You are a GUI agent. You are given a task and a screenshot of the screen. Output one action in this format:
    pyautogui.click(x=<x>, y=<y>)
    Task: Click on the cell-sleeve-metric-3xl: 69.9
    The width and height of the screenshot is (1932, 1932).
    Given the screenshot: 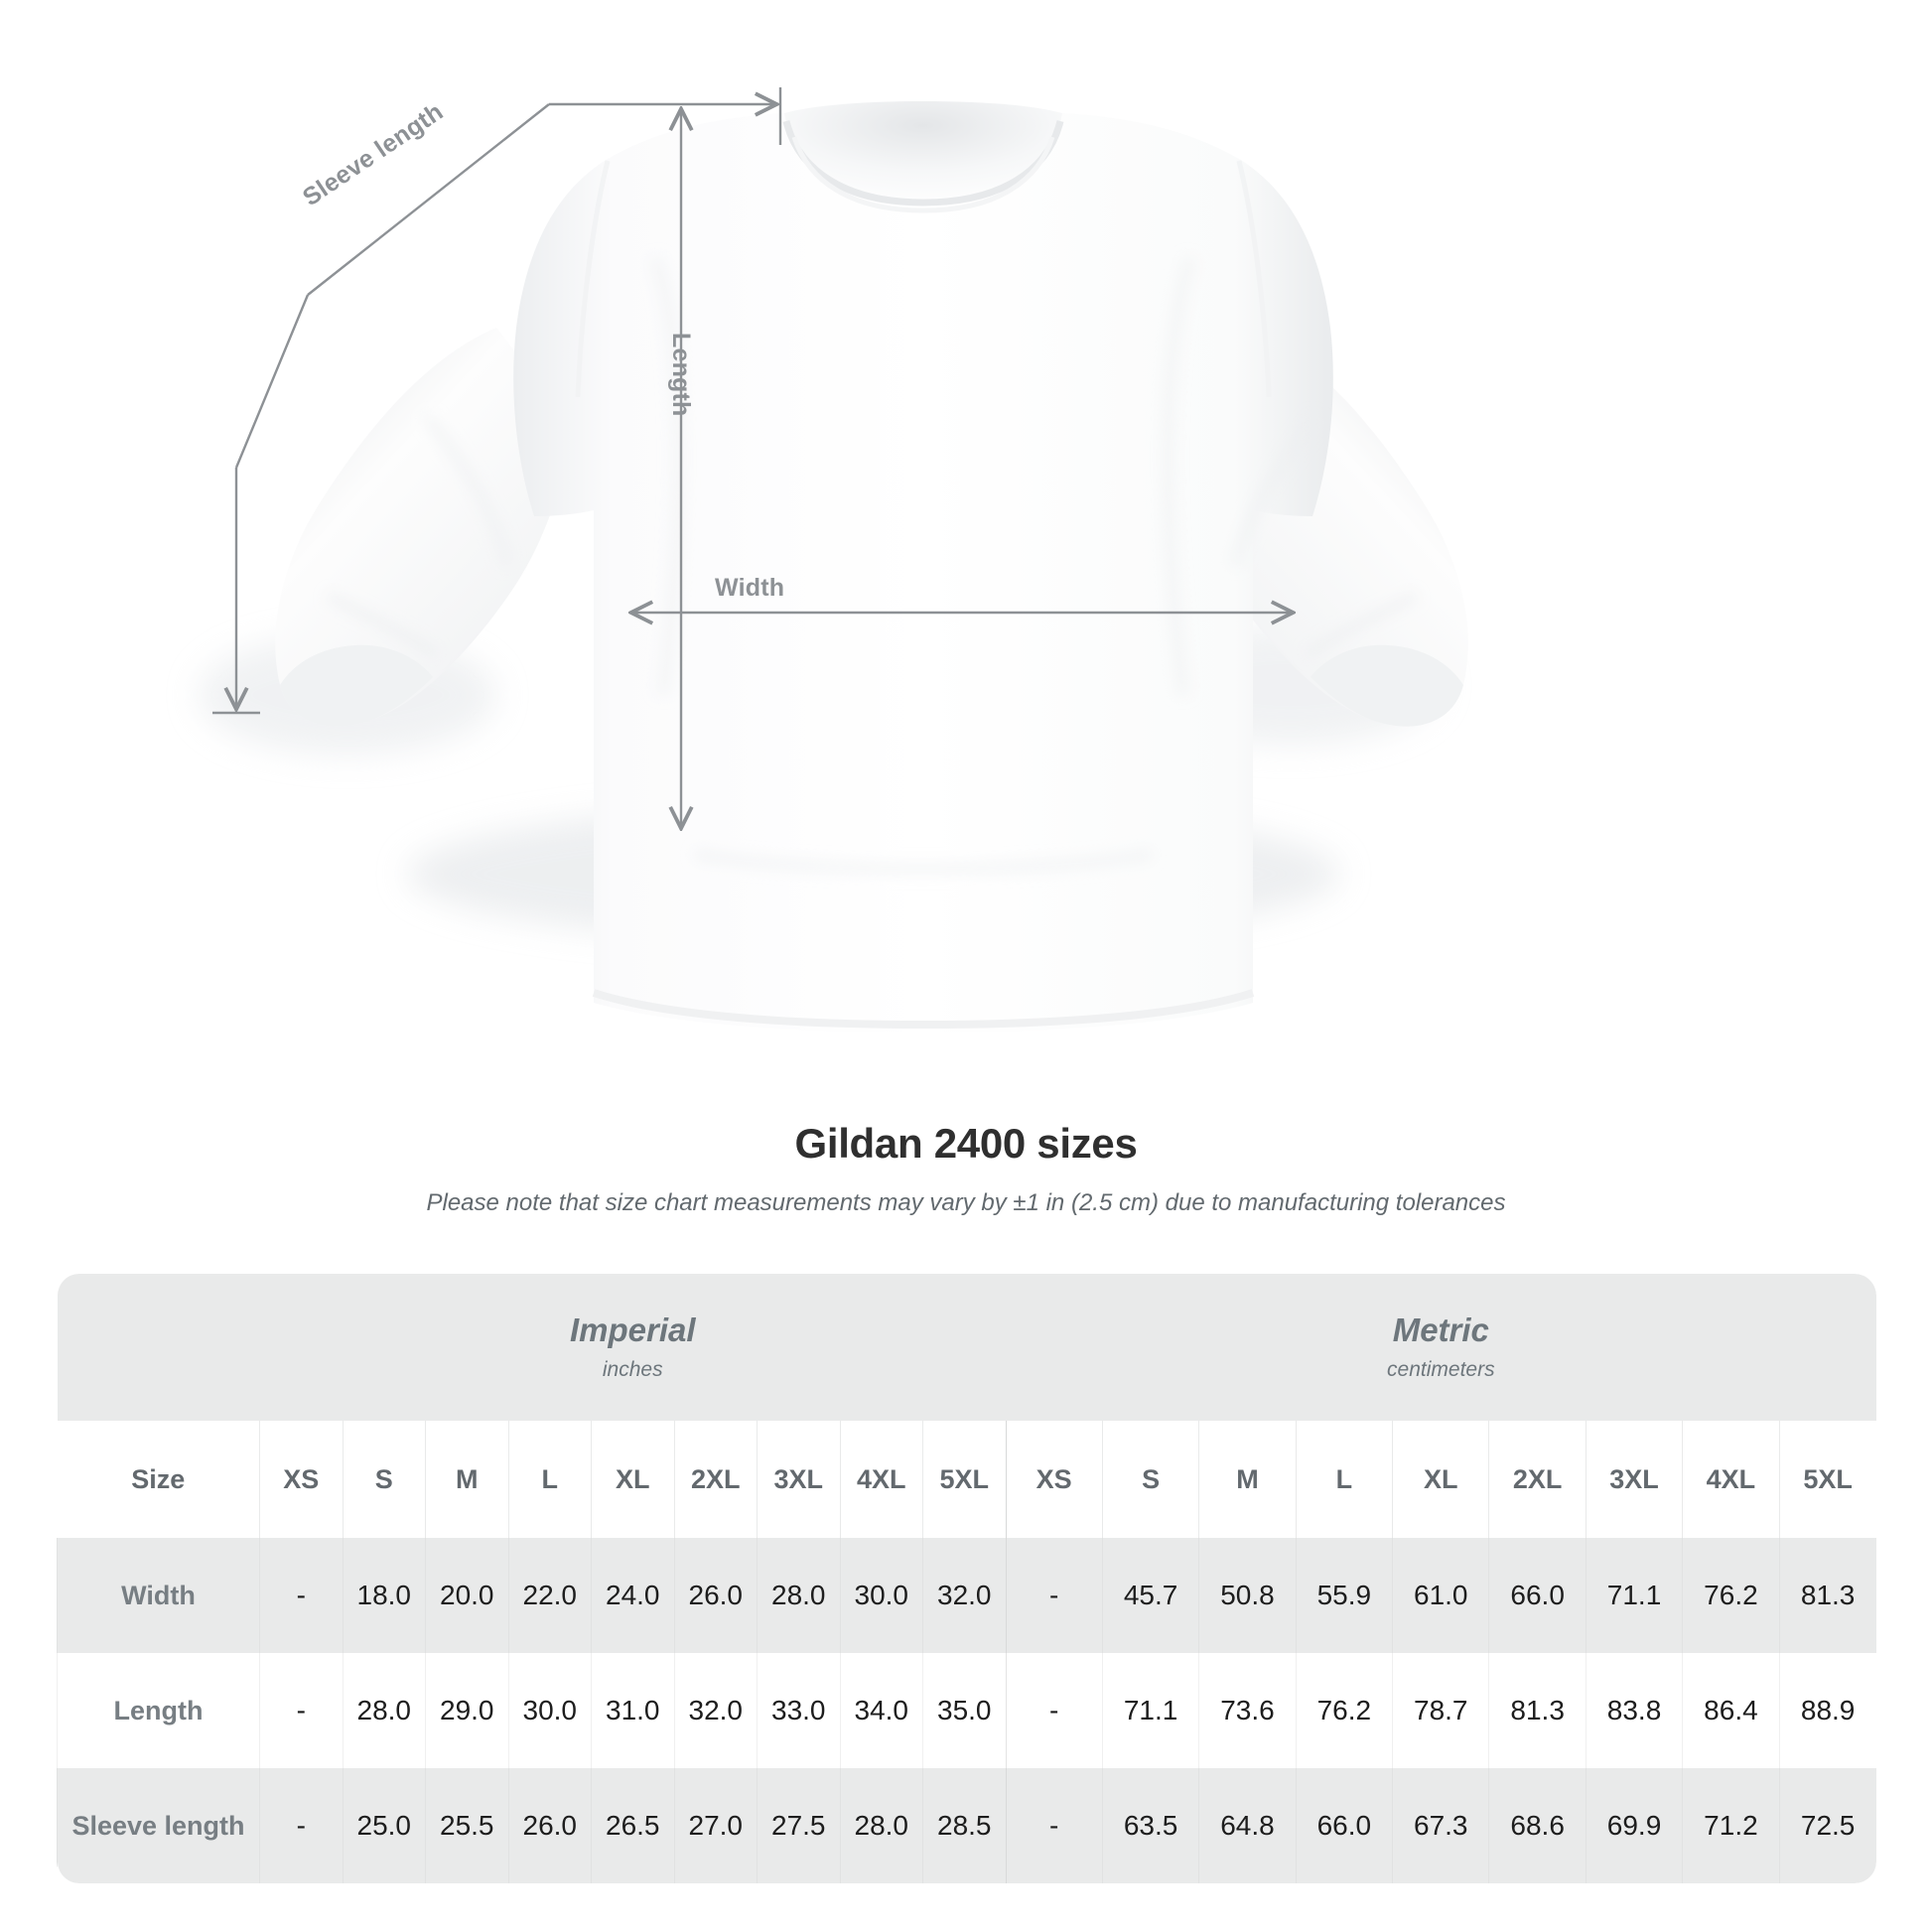 What is the action you would take?
    pyautogui.click(x=1634, y=1825)
    